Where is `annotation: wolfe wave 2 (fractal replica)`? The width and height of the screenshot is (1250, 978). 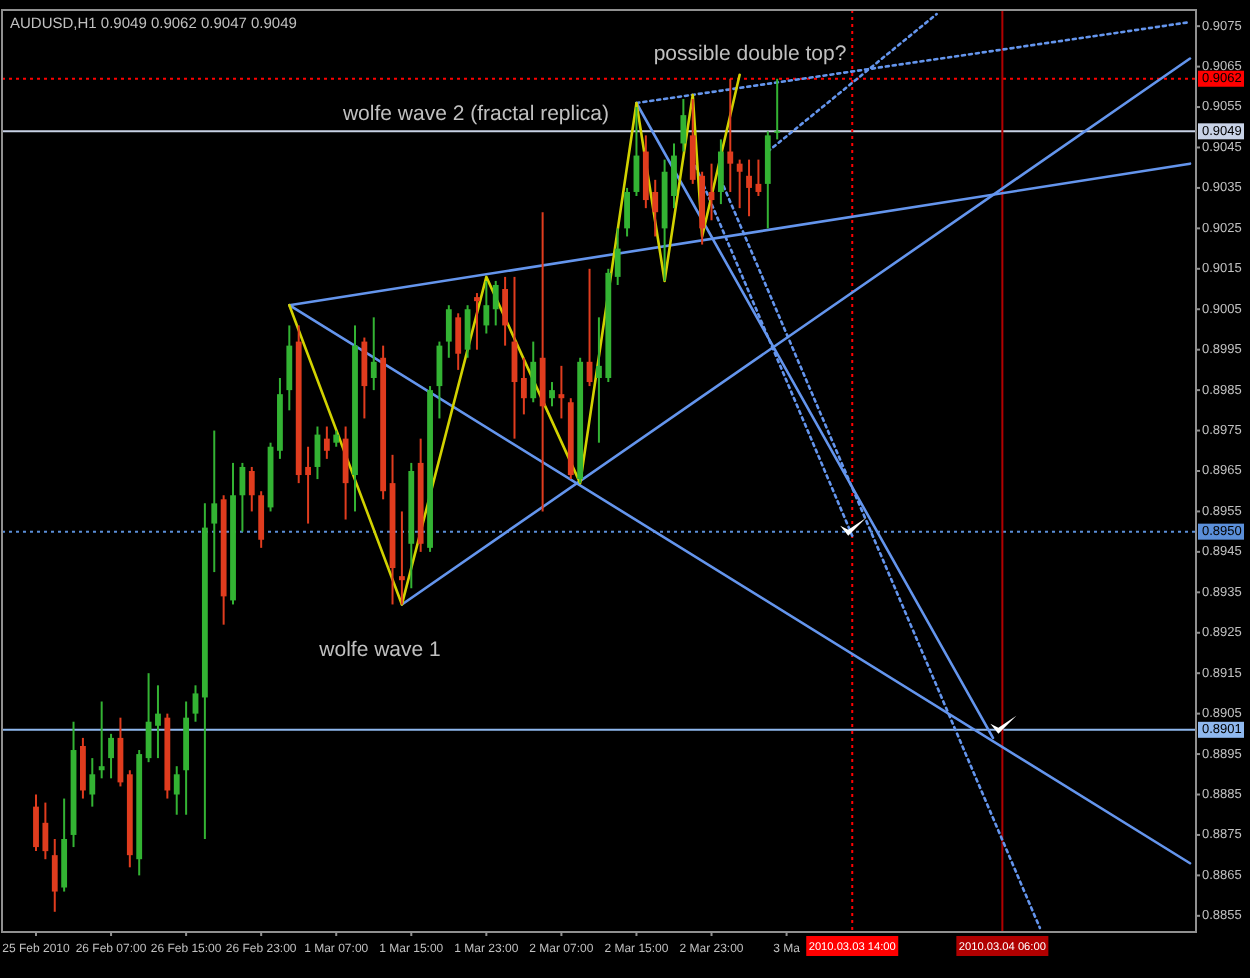 annotation: wolfe wave 2 (fractal replica) is located at coordinates (475, 113).